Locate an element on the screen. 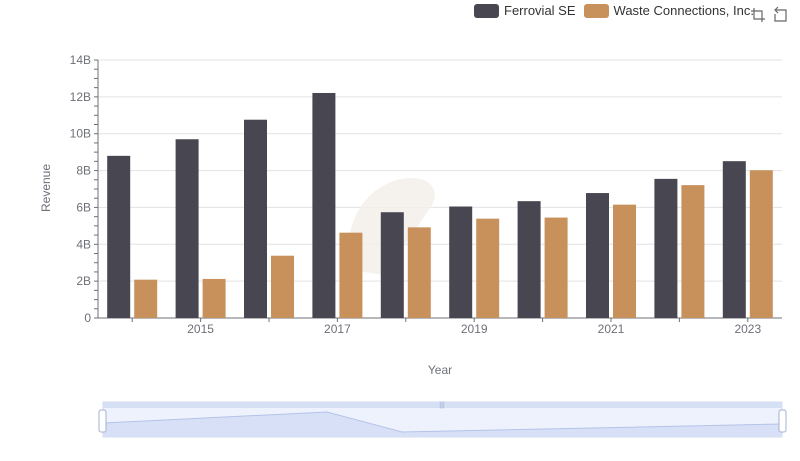  slider-grip-icon: ||| is located at coordinates (442, 405).